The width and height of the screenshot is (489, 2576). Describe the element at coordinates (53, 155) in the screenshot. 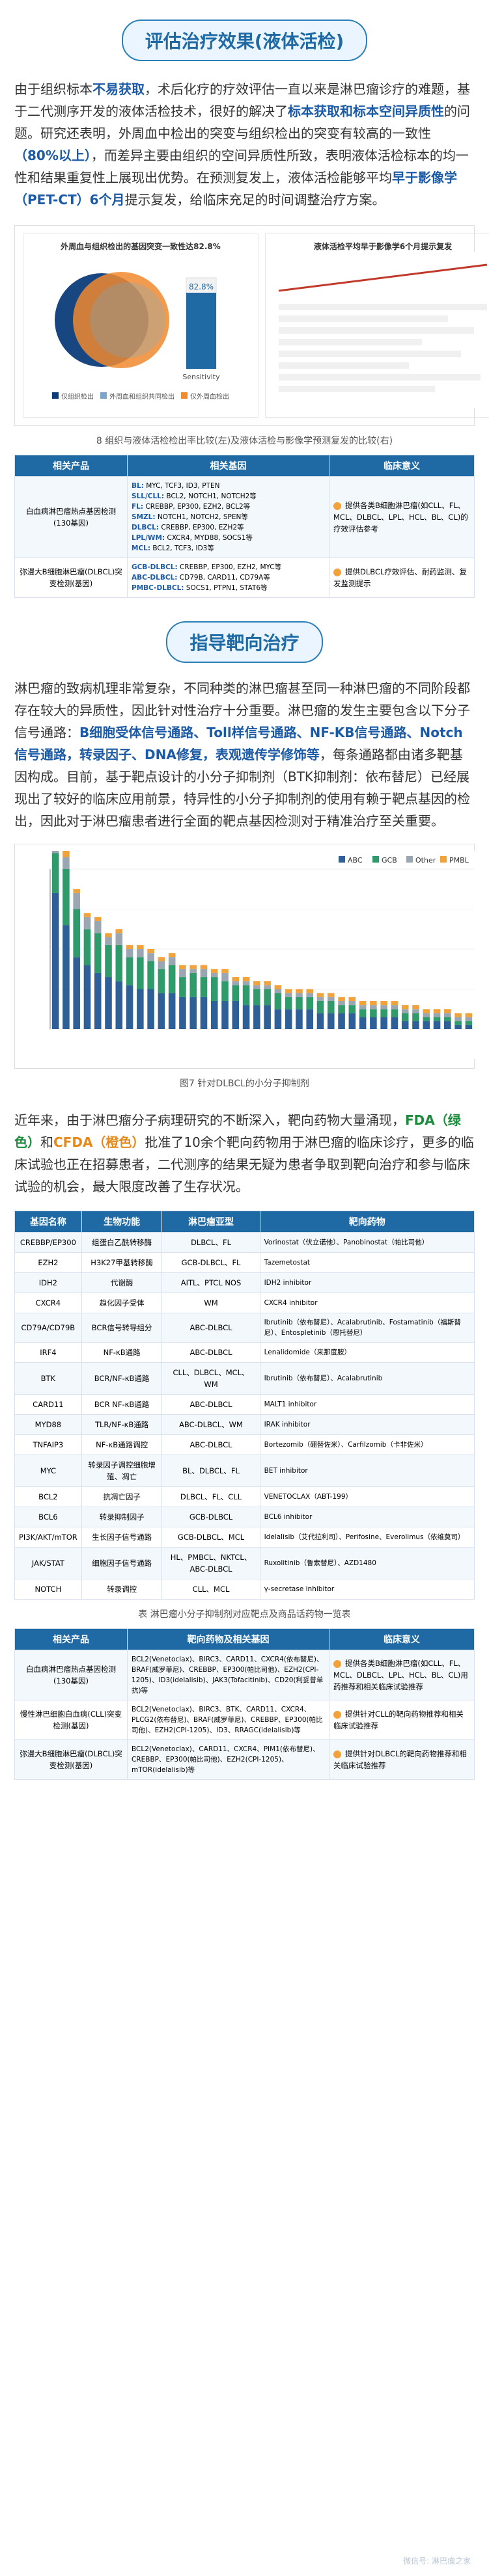

I see `paragraph-span: （80%以上）` at that location.